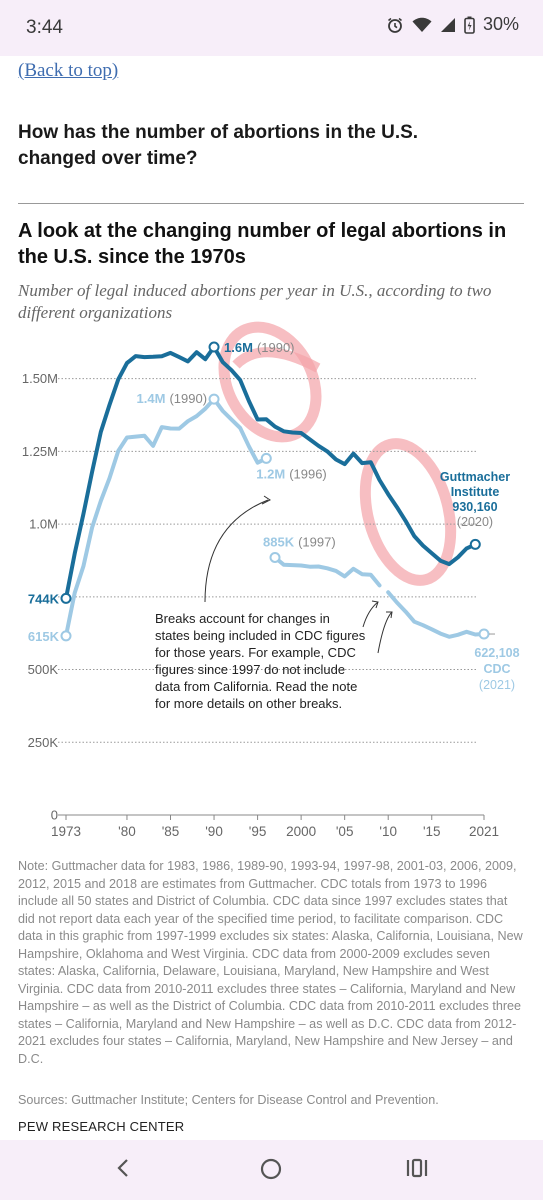 The image size is (543, 1200). What do you see at coordinates (238, 347) in the screenshot?
I see `guttmacher-peak-value: 1.6M` at bounding box center [238, 347].